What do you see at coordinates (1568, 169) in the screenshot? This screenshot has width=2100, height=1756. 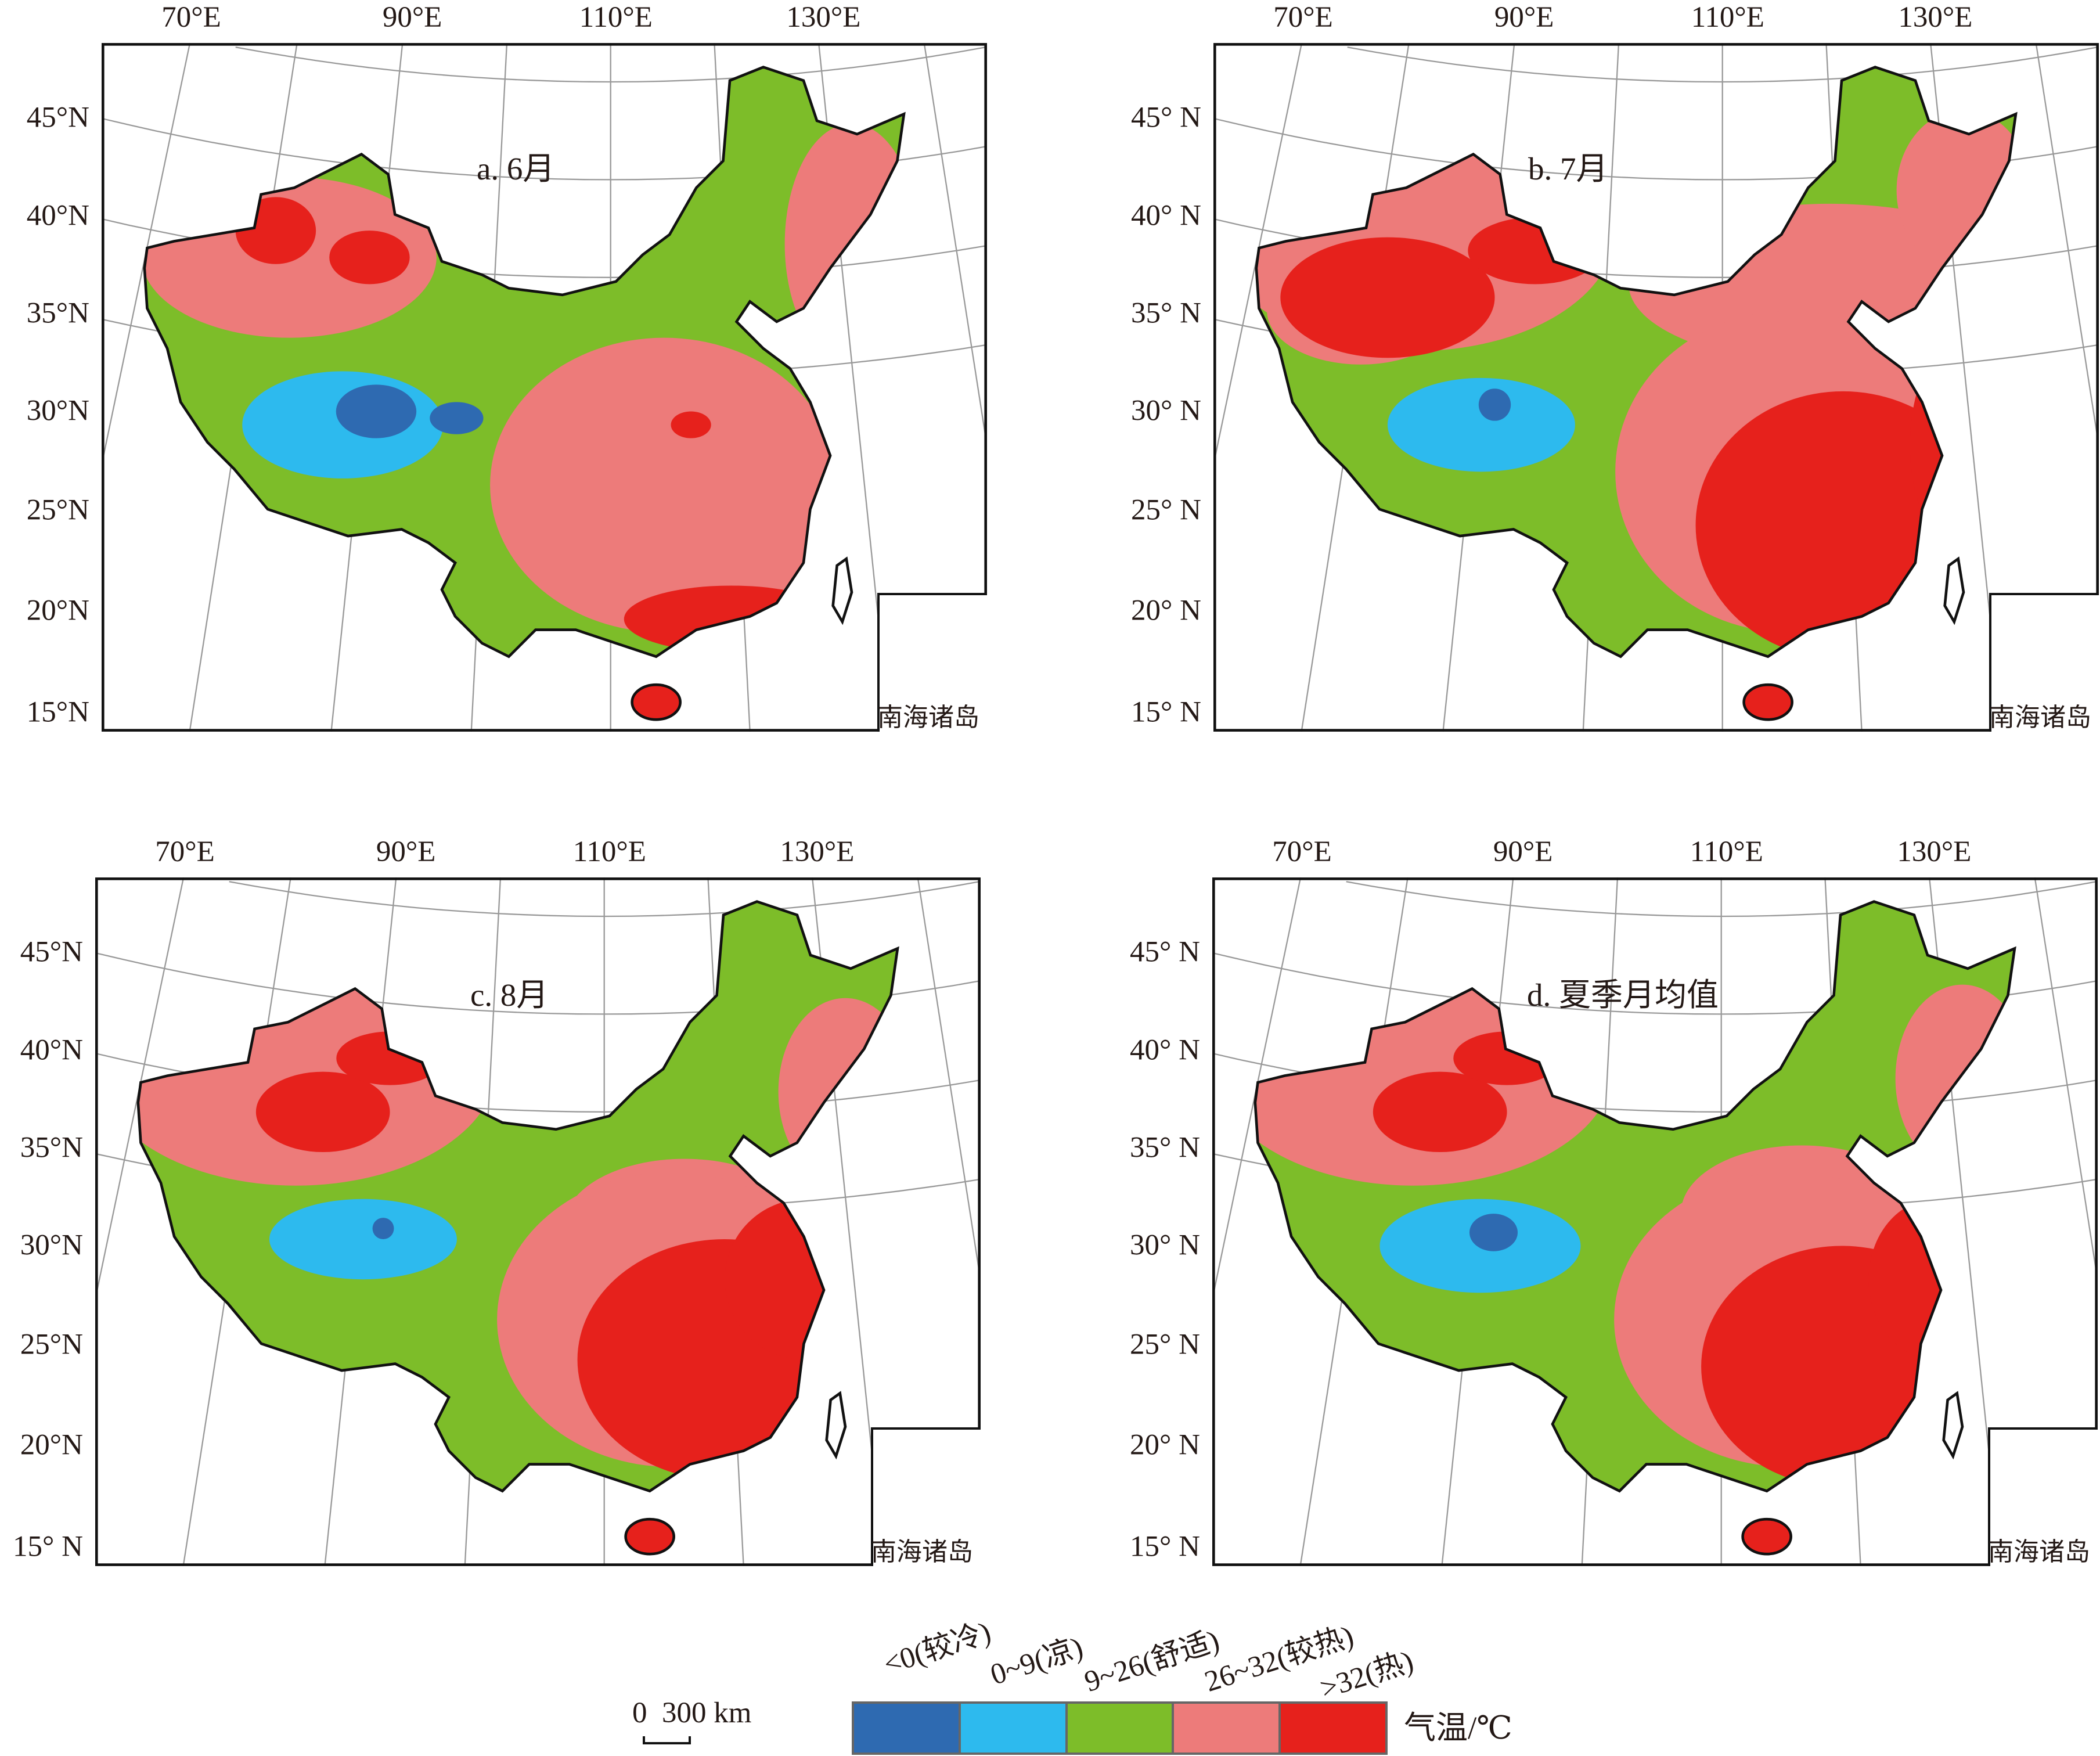 I see `panel-title: b. 7月` at bounding box center [1568, 169].